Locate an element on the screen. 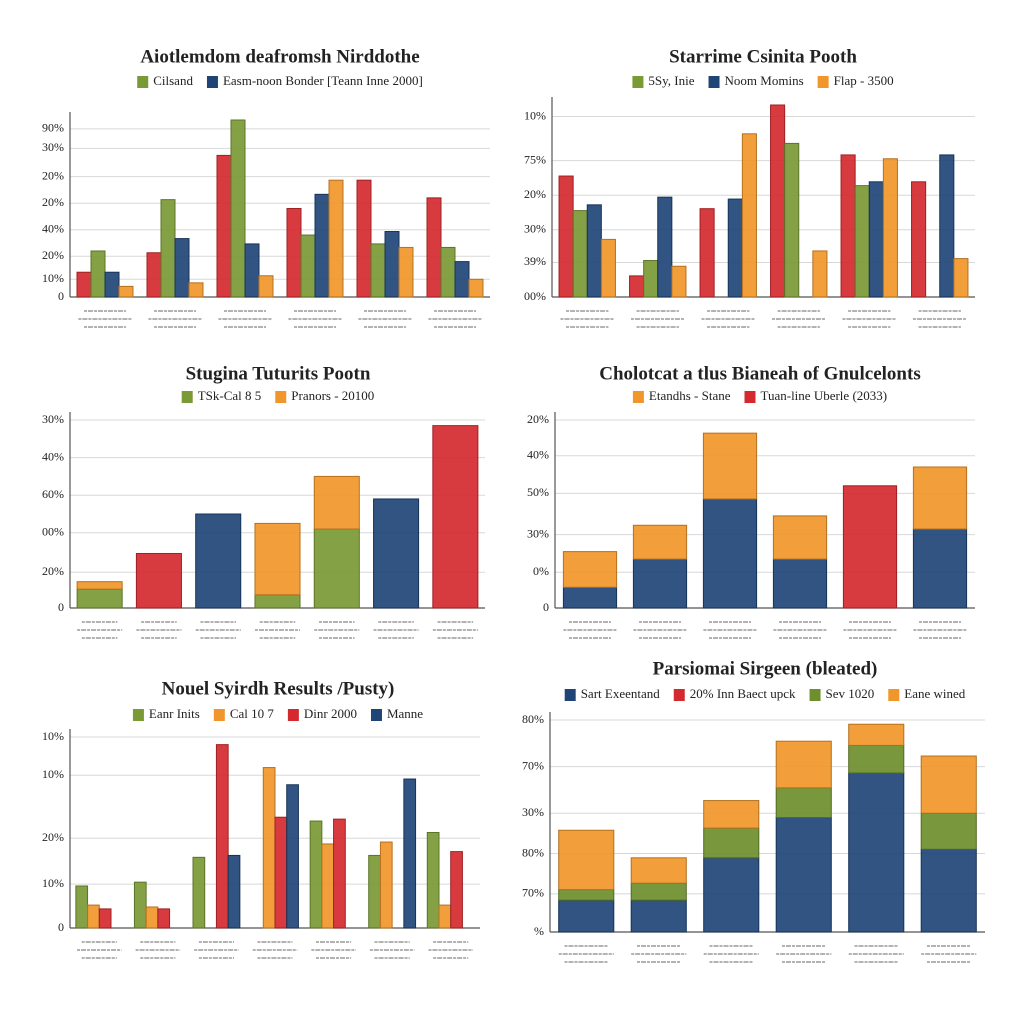 This screenshot has height=1024, width=1024. legend: TSk-Cal 8 5 Pranors - 20100 is located at coordinates (277, 395).